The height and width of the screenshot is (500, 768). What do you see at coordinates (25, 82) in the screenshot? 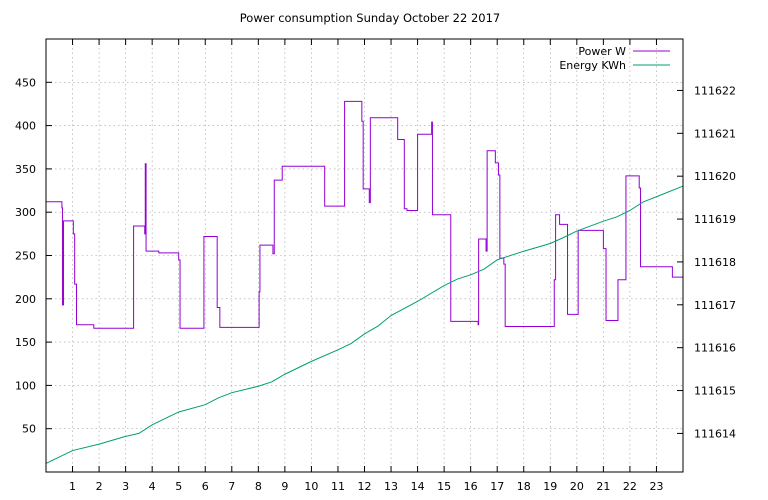
I see `y-tick-label: 450` at bounding box center [25, 82].